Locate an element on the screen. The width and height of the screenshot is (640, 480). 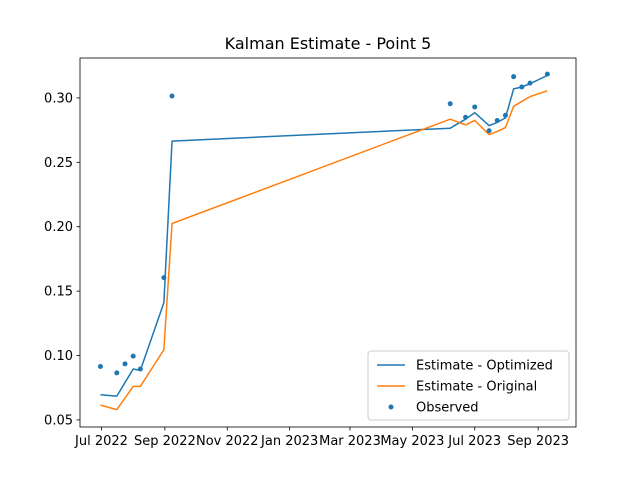
y-tick-label: 0.30 is located at coordinates (58, 98).